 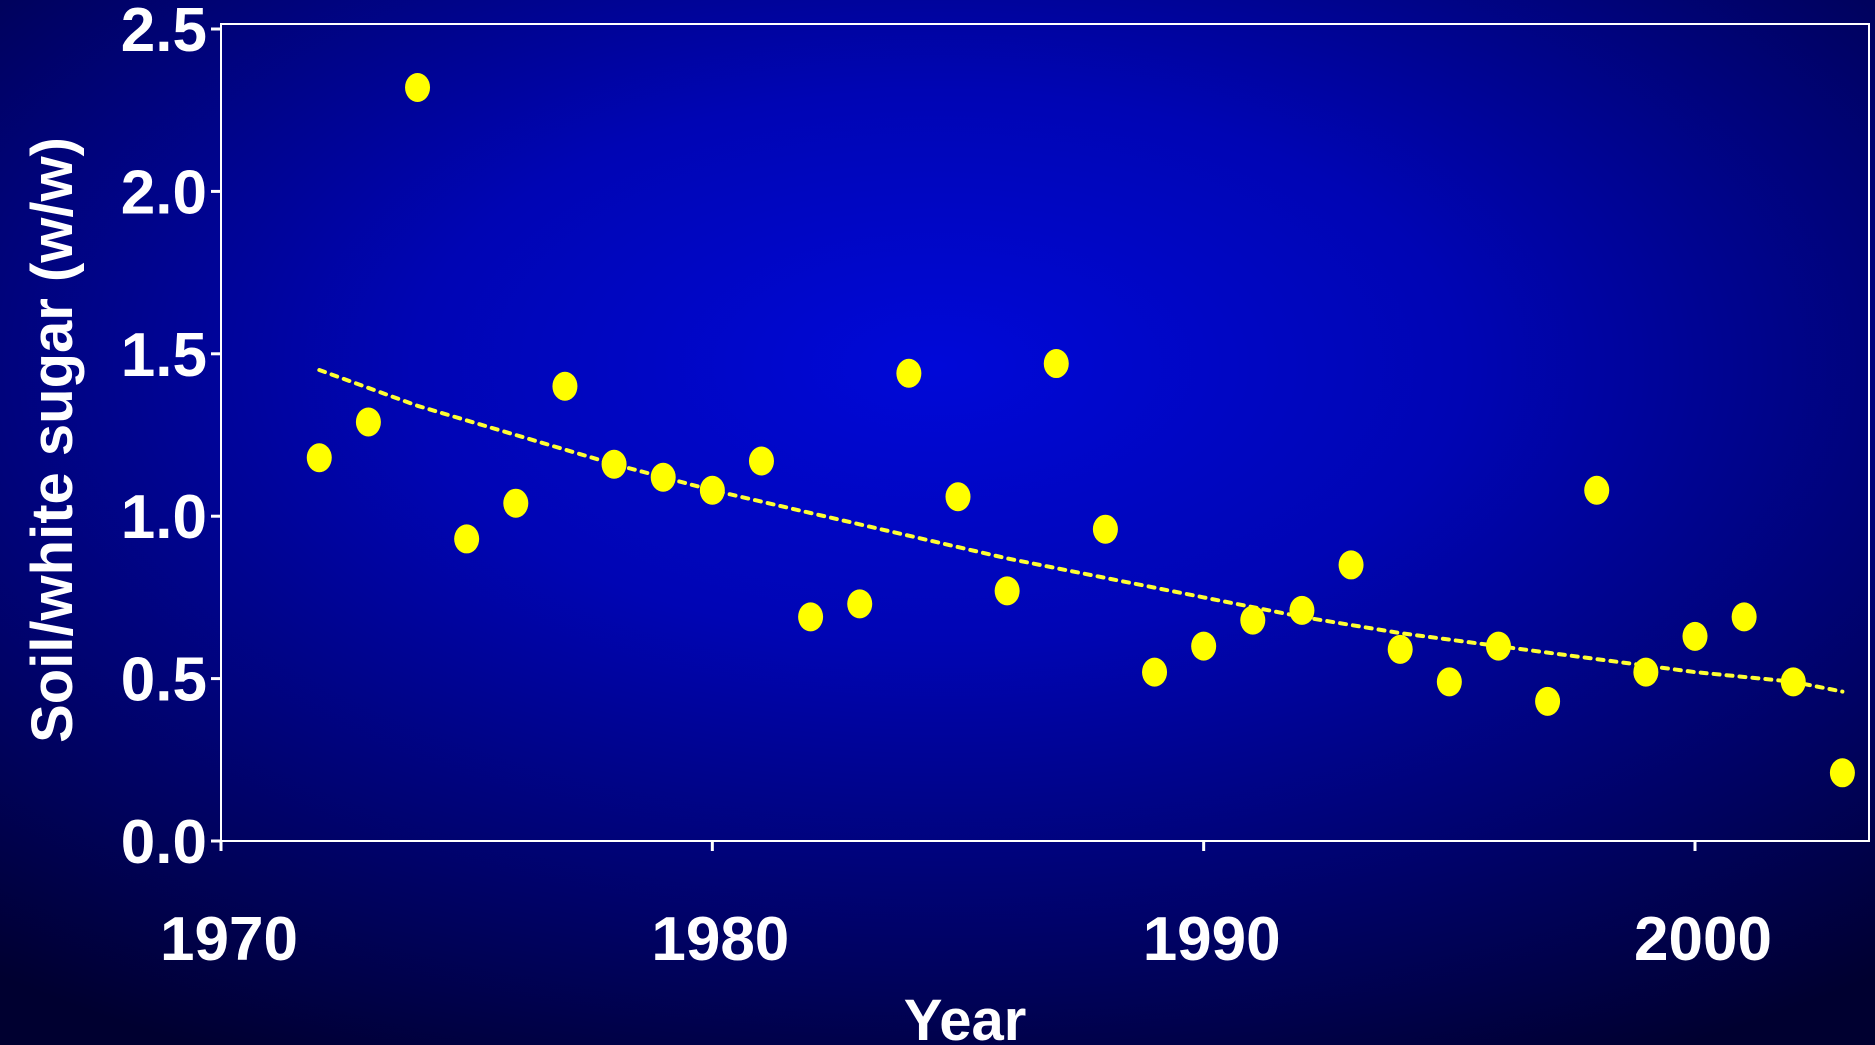 I want to click on x-axis: 1970 1980 1990 2000, so click(x=966, y=907).